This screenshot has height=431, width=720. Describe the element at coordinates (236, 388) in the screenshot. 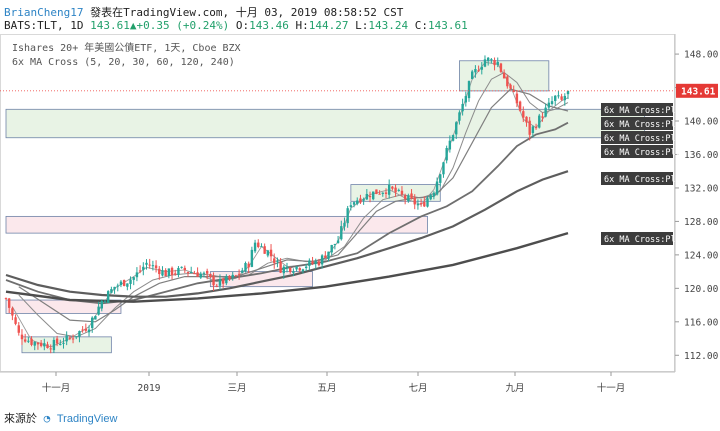

I see `time-tick-label: 三月` at that location.